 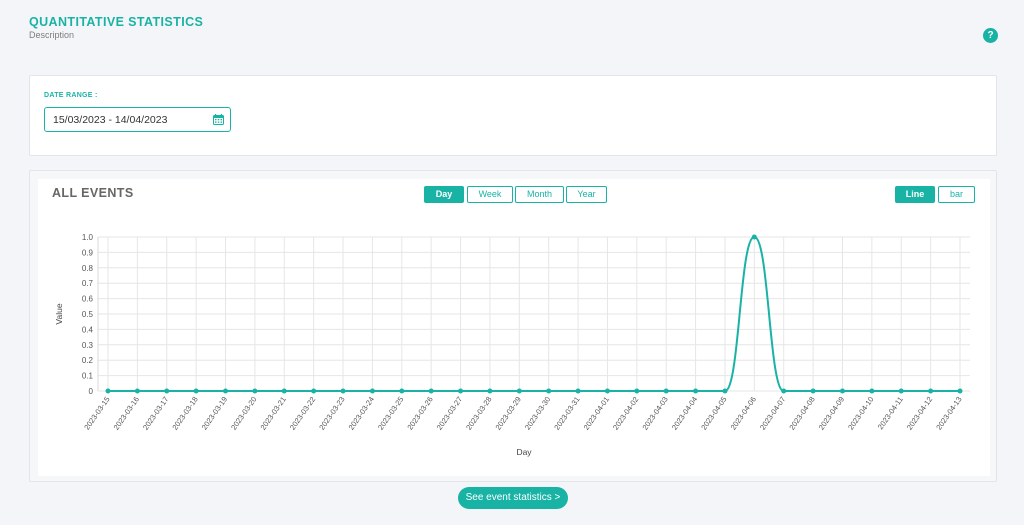 I want to click on y-tick-label: 0.9, so click(x=88, y=252).